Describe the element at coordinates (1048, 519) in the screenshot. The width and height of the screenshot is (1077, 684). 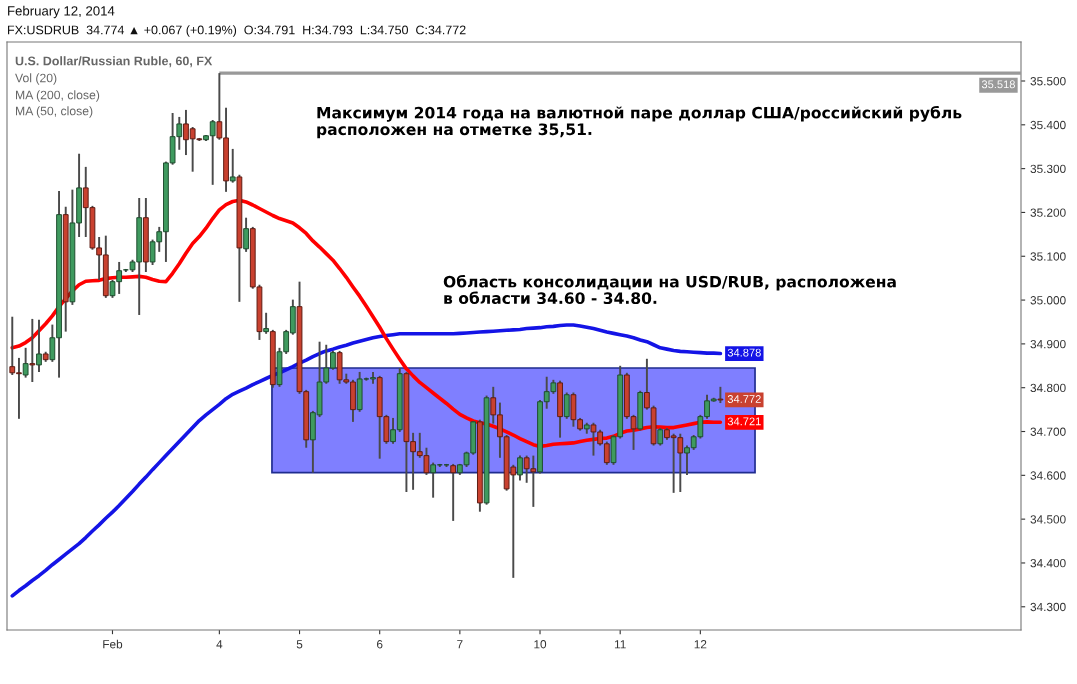
I see `y-tick-label: 34.500` at that location.